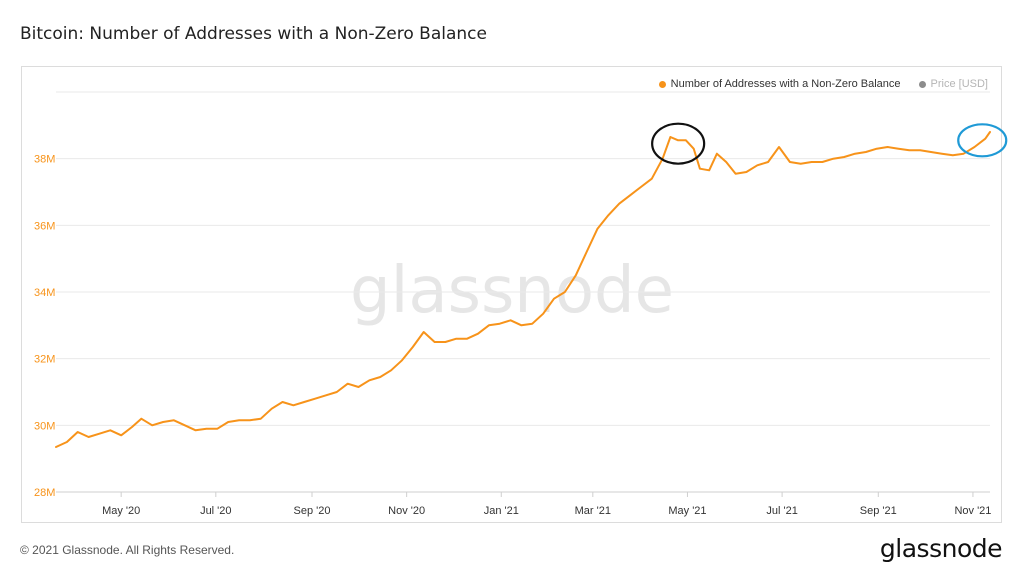  Describe the element at coordinates (44, 226) in the screenshot. I see `y-tick-label: 36M` at that location.